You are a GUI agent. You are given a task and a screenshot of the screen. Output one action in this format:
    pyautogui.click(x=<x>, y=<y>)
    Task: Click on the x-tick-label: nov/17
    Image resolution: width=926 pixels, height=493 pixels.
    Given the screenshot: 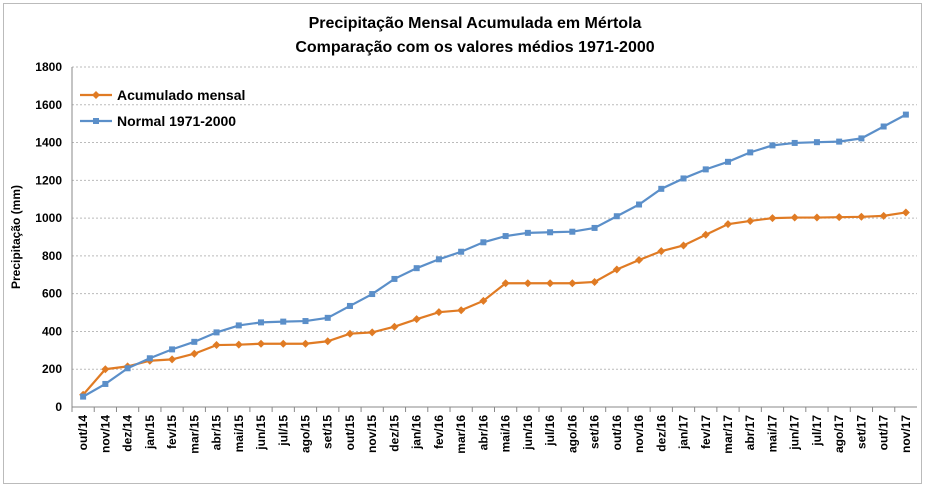 What is the action you would take?
    pyautogui.click(x=906, y=434)
    